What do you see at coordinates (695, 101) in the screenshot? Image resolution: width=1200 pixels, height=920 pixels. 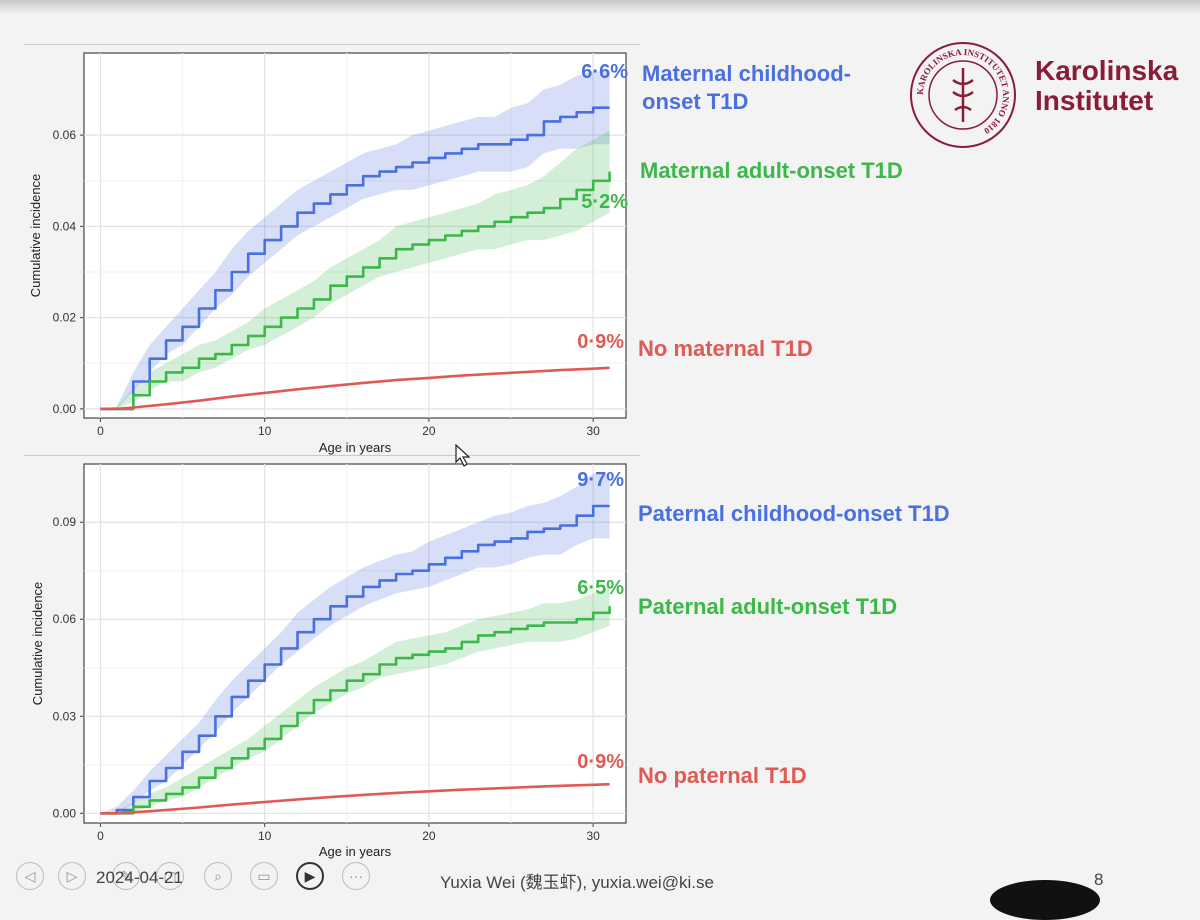 I see `legend-line-2: onset T1D` at bounding box center [695, 101].